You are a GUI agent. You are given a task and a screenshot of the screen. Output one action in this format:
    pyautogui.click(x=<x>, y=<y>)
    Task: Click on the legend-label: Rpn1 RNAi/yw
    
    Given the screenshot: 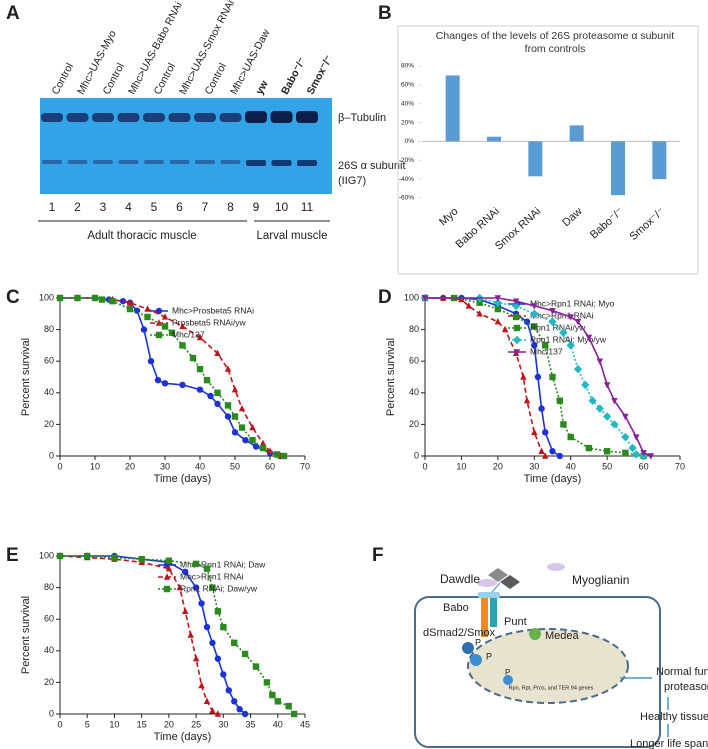 What is the action you would take?
    pyautogui.click(x=558, y=327)
    